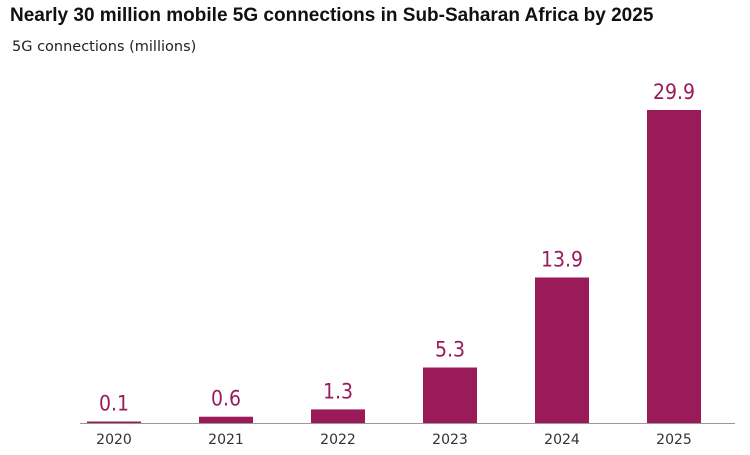 The image size is (750, 455). Describe the element at coordinates (226, 440) in the screenshot. I see `x-tick-label-2021: 2021` at that location.